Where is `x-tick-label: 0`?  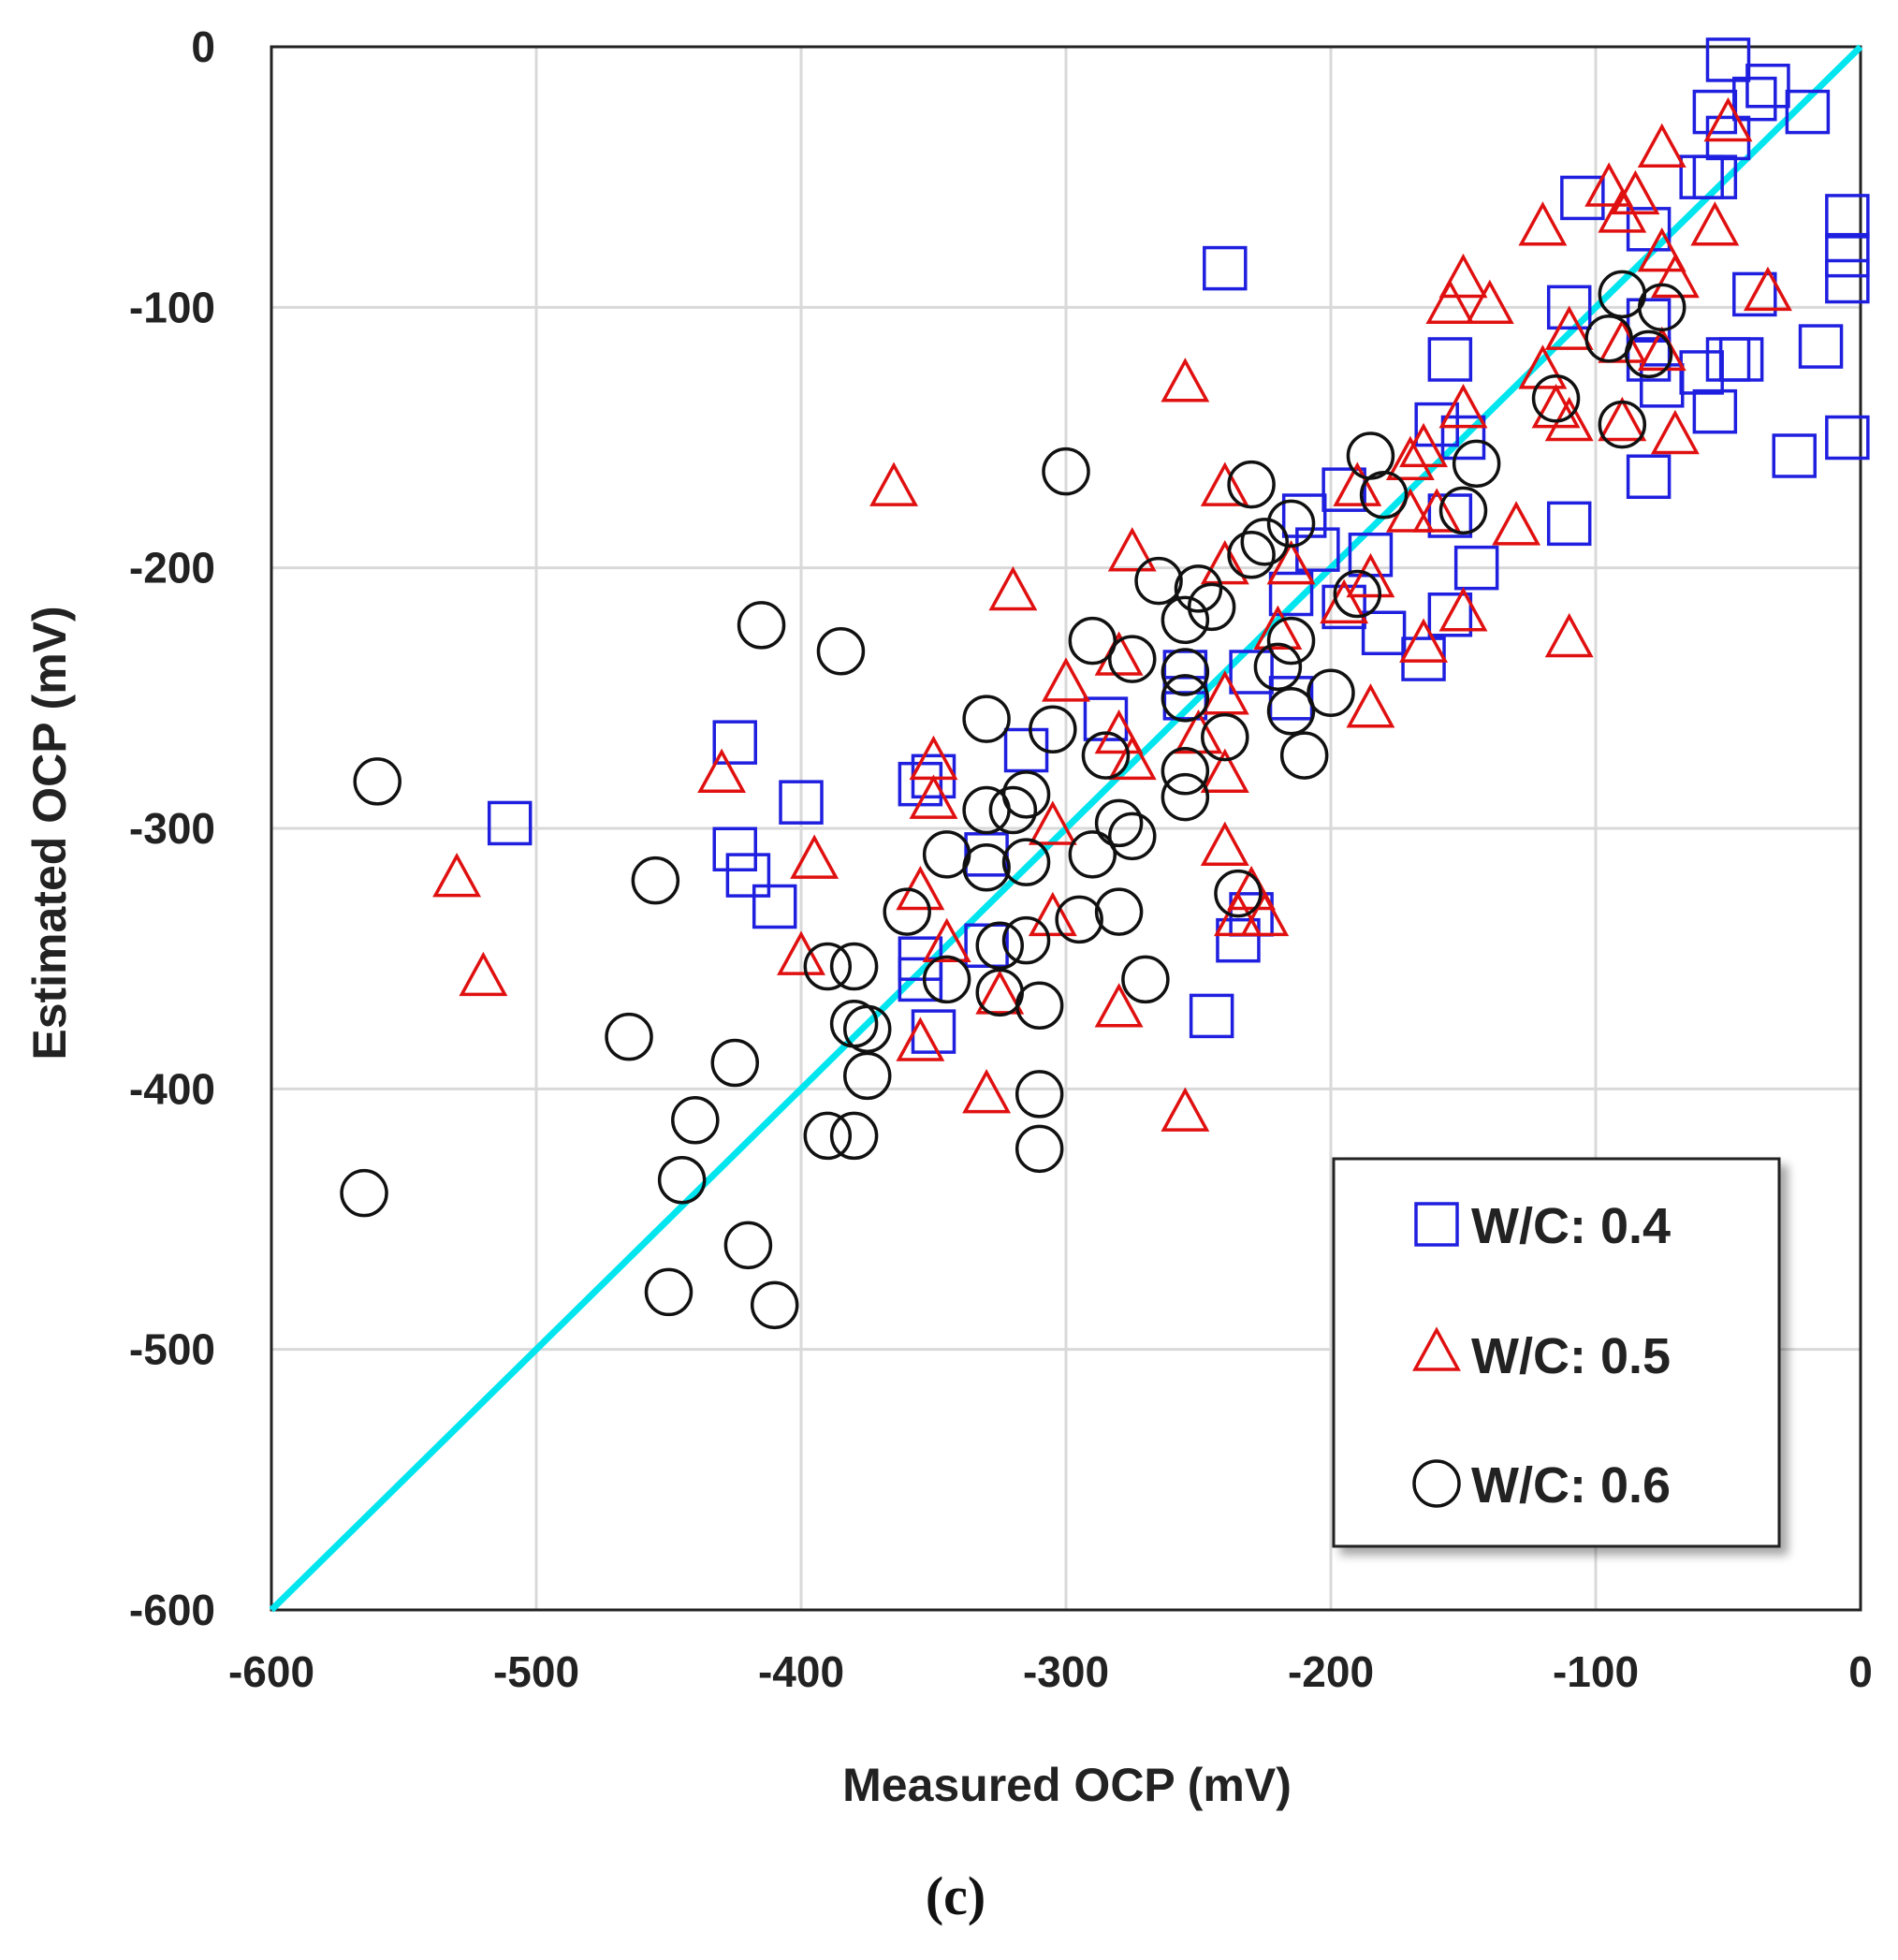 x-tick-label: 0 is located at coordinates (1860, 1671).